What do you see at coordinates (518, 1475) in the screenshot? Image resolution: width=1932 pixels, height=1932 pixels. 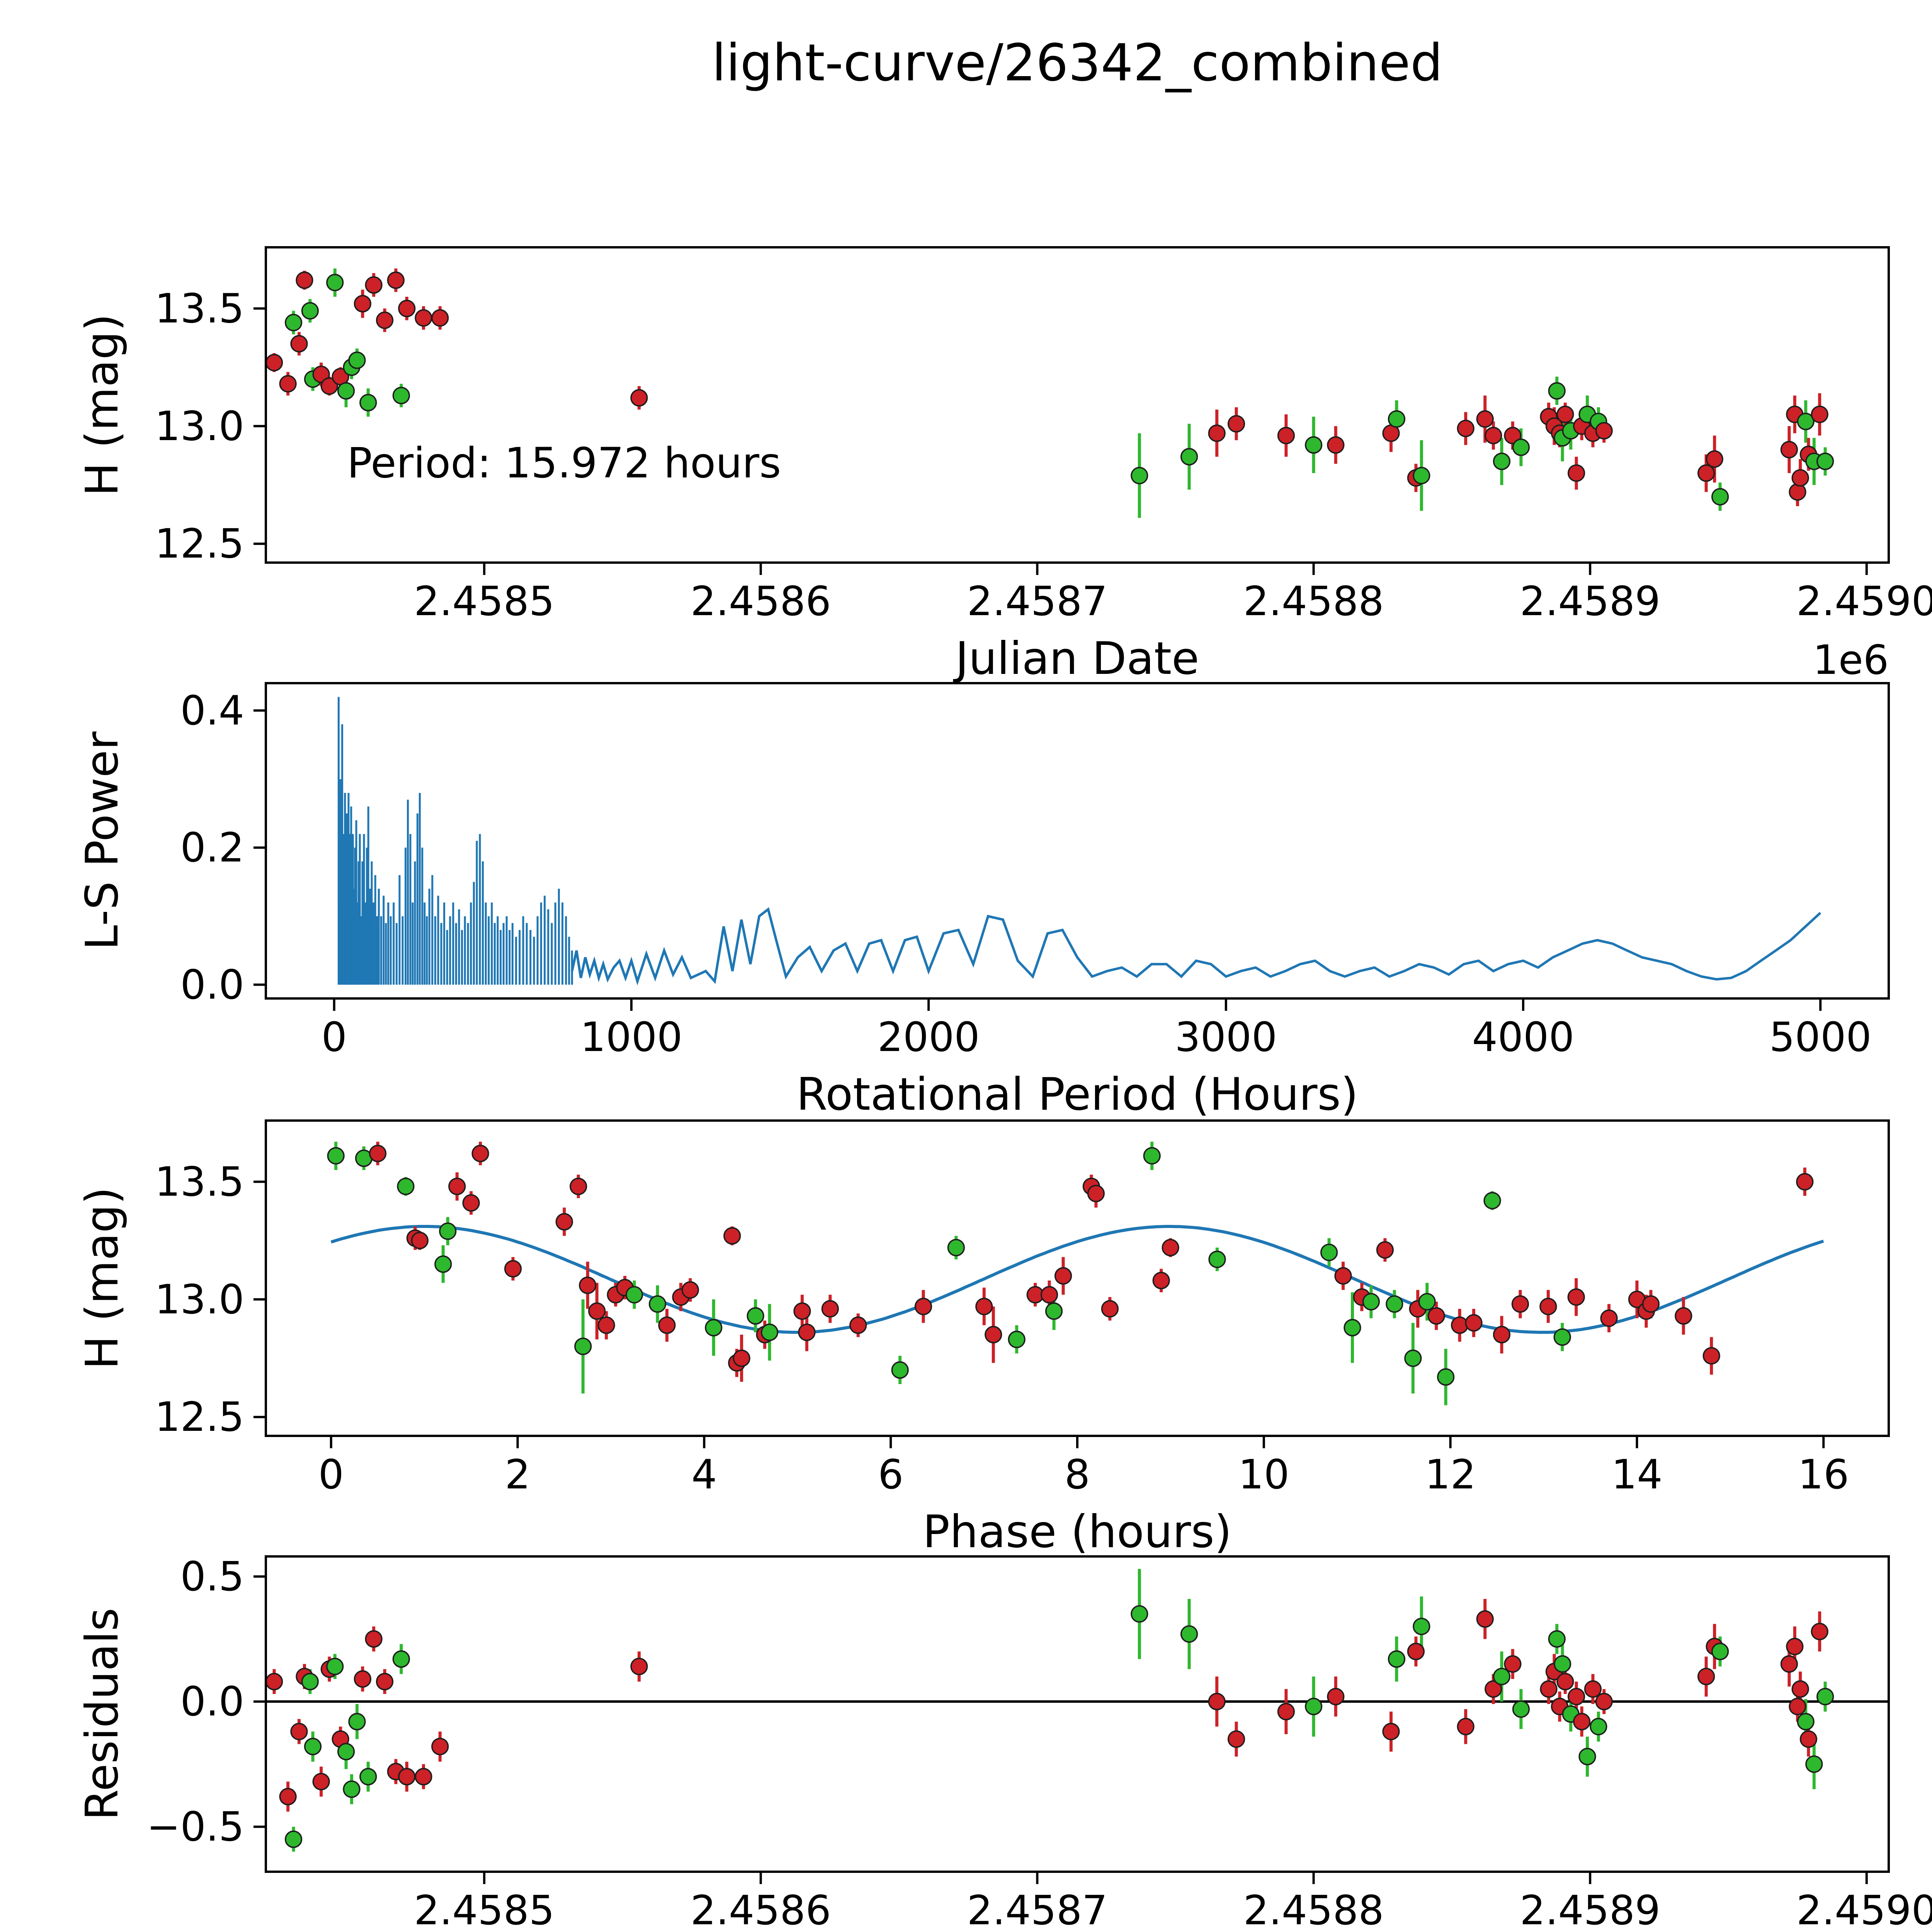 I see `x-tick-label: 2` at bounding box center [518, 1475].